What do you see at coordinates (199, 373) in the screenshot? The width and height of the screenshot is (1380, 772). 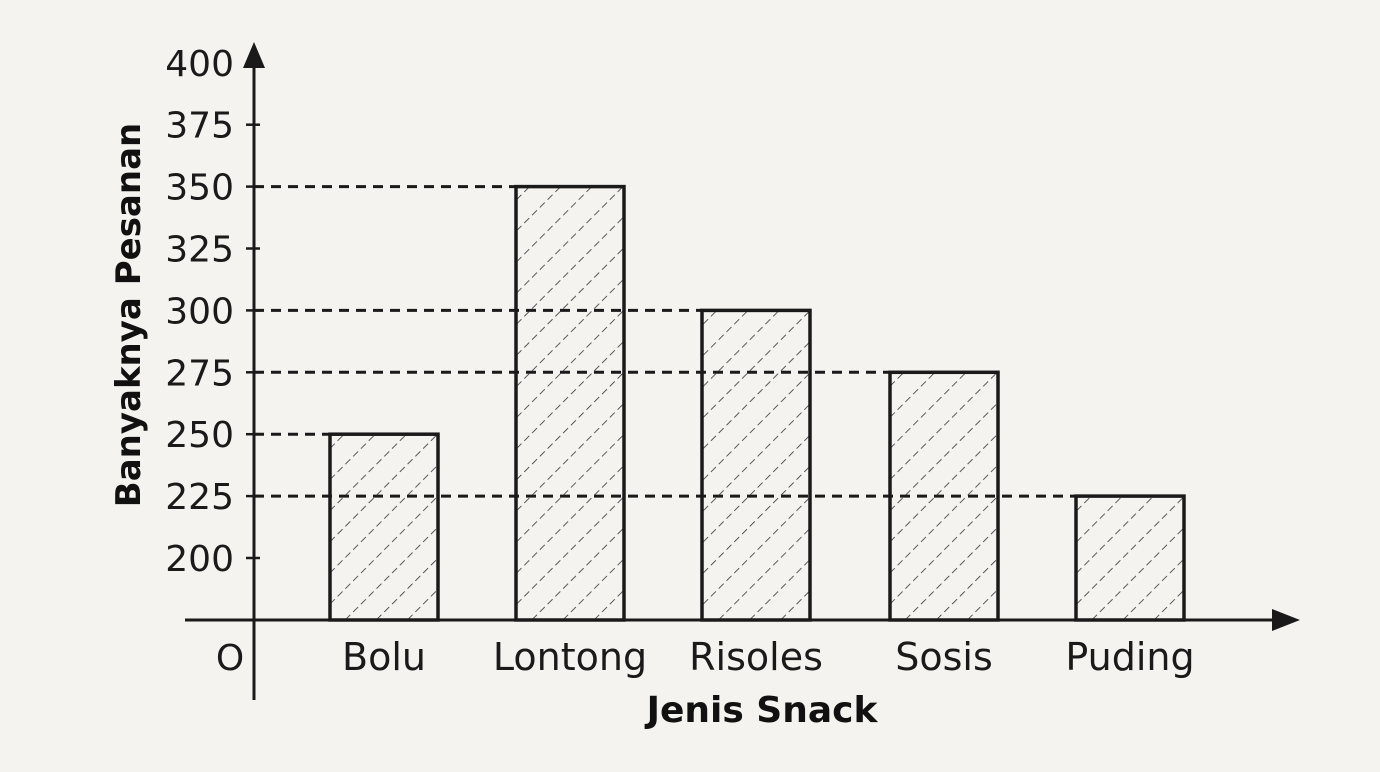 I see `y-tick-label: 275` at bounding box center [199, 373].